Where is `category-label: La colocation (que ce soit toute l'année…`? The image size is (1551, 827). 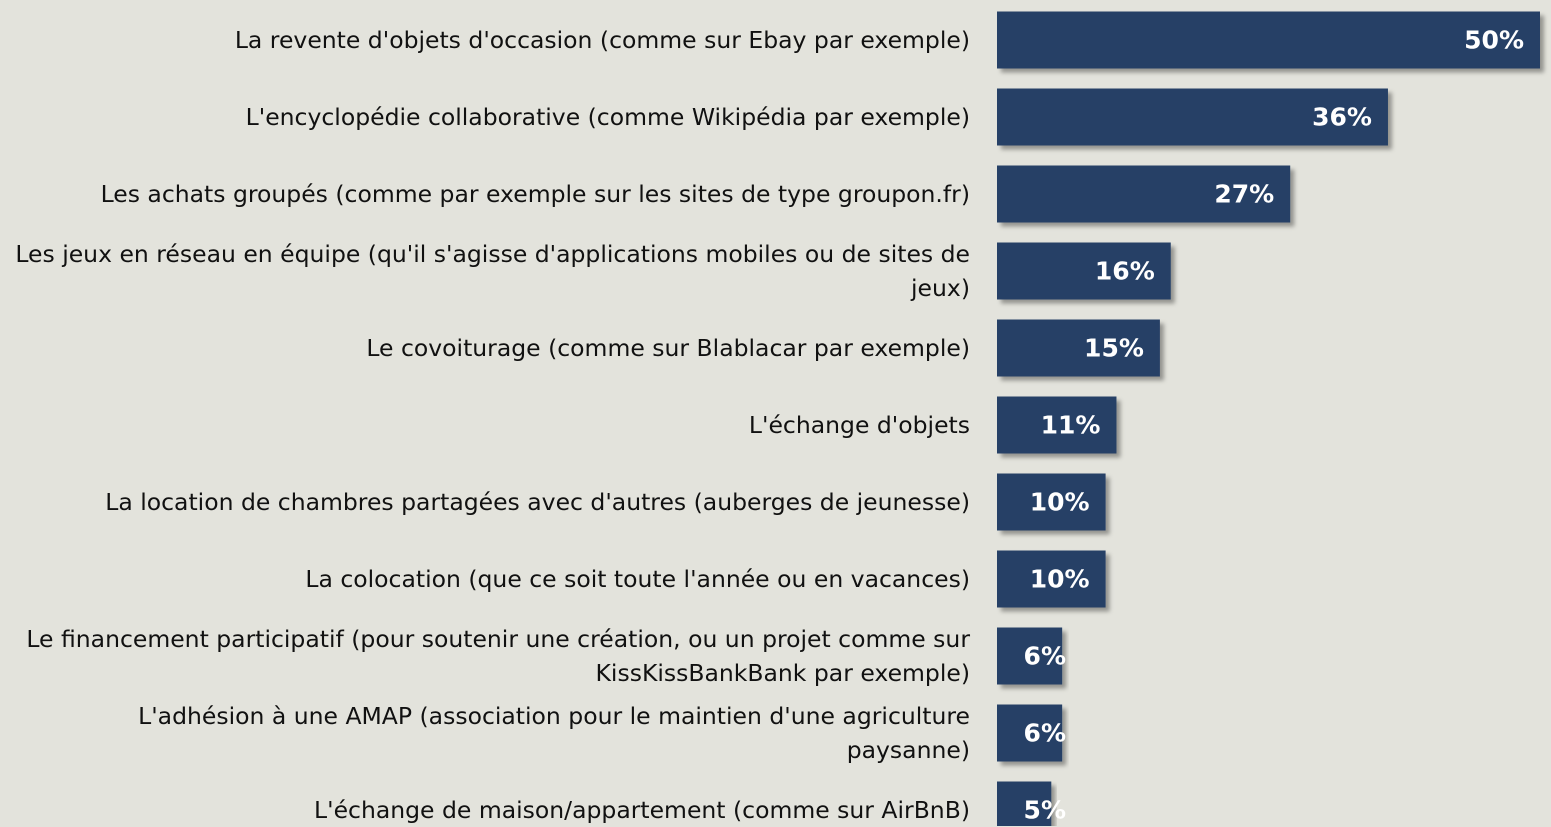 category-label: La colocation (que ce soit toute l'année… is located at coordinates (637, 579).